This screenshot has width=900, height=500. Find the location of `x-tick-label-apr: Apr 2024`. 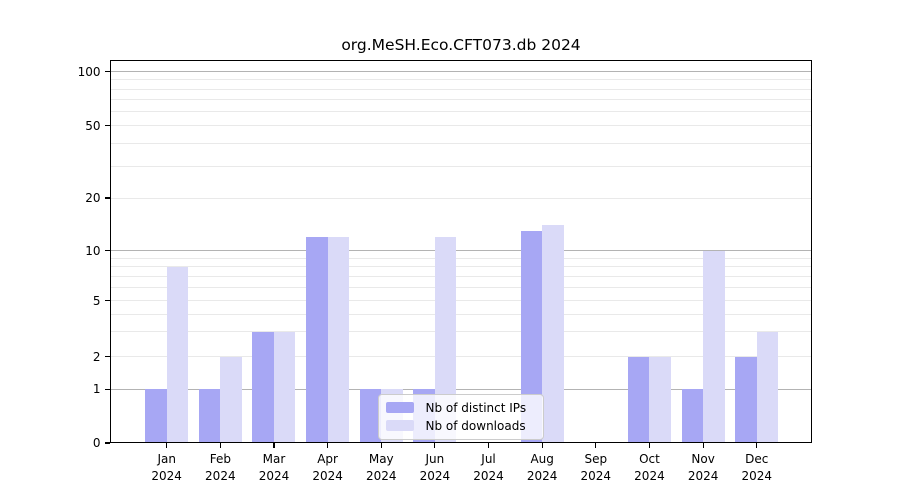

x-tick-label-apr: Apr 2024 is located at coordinates (328, 467).